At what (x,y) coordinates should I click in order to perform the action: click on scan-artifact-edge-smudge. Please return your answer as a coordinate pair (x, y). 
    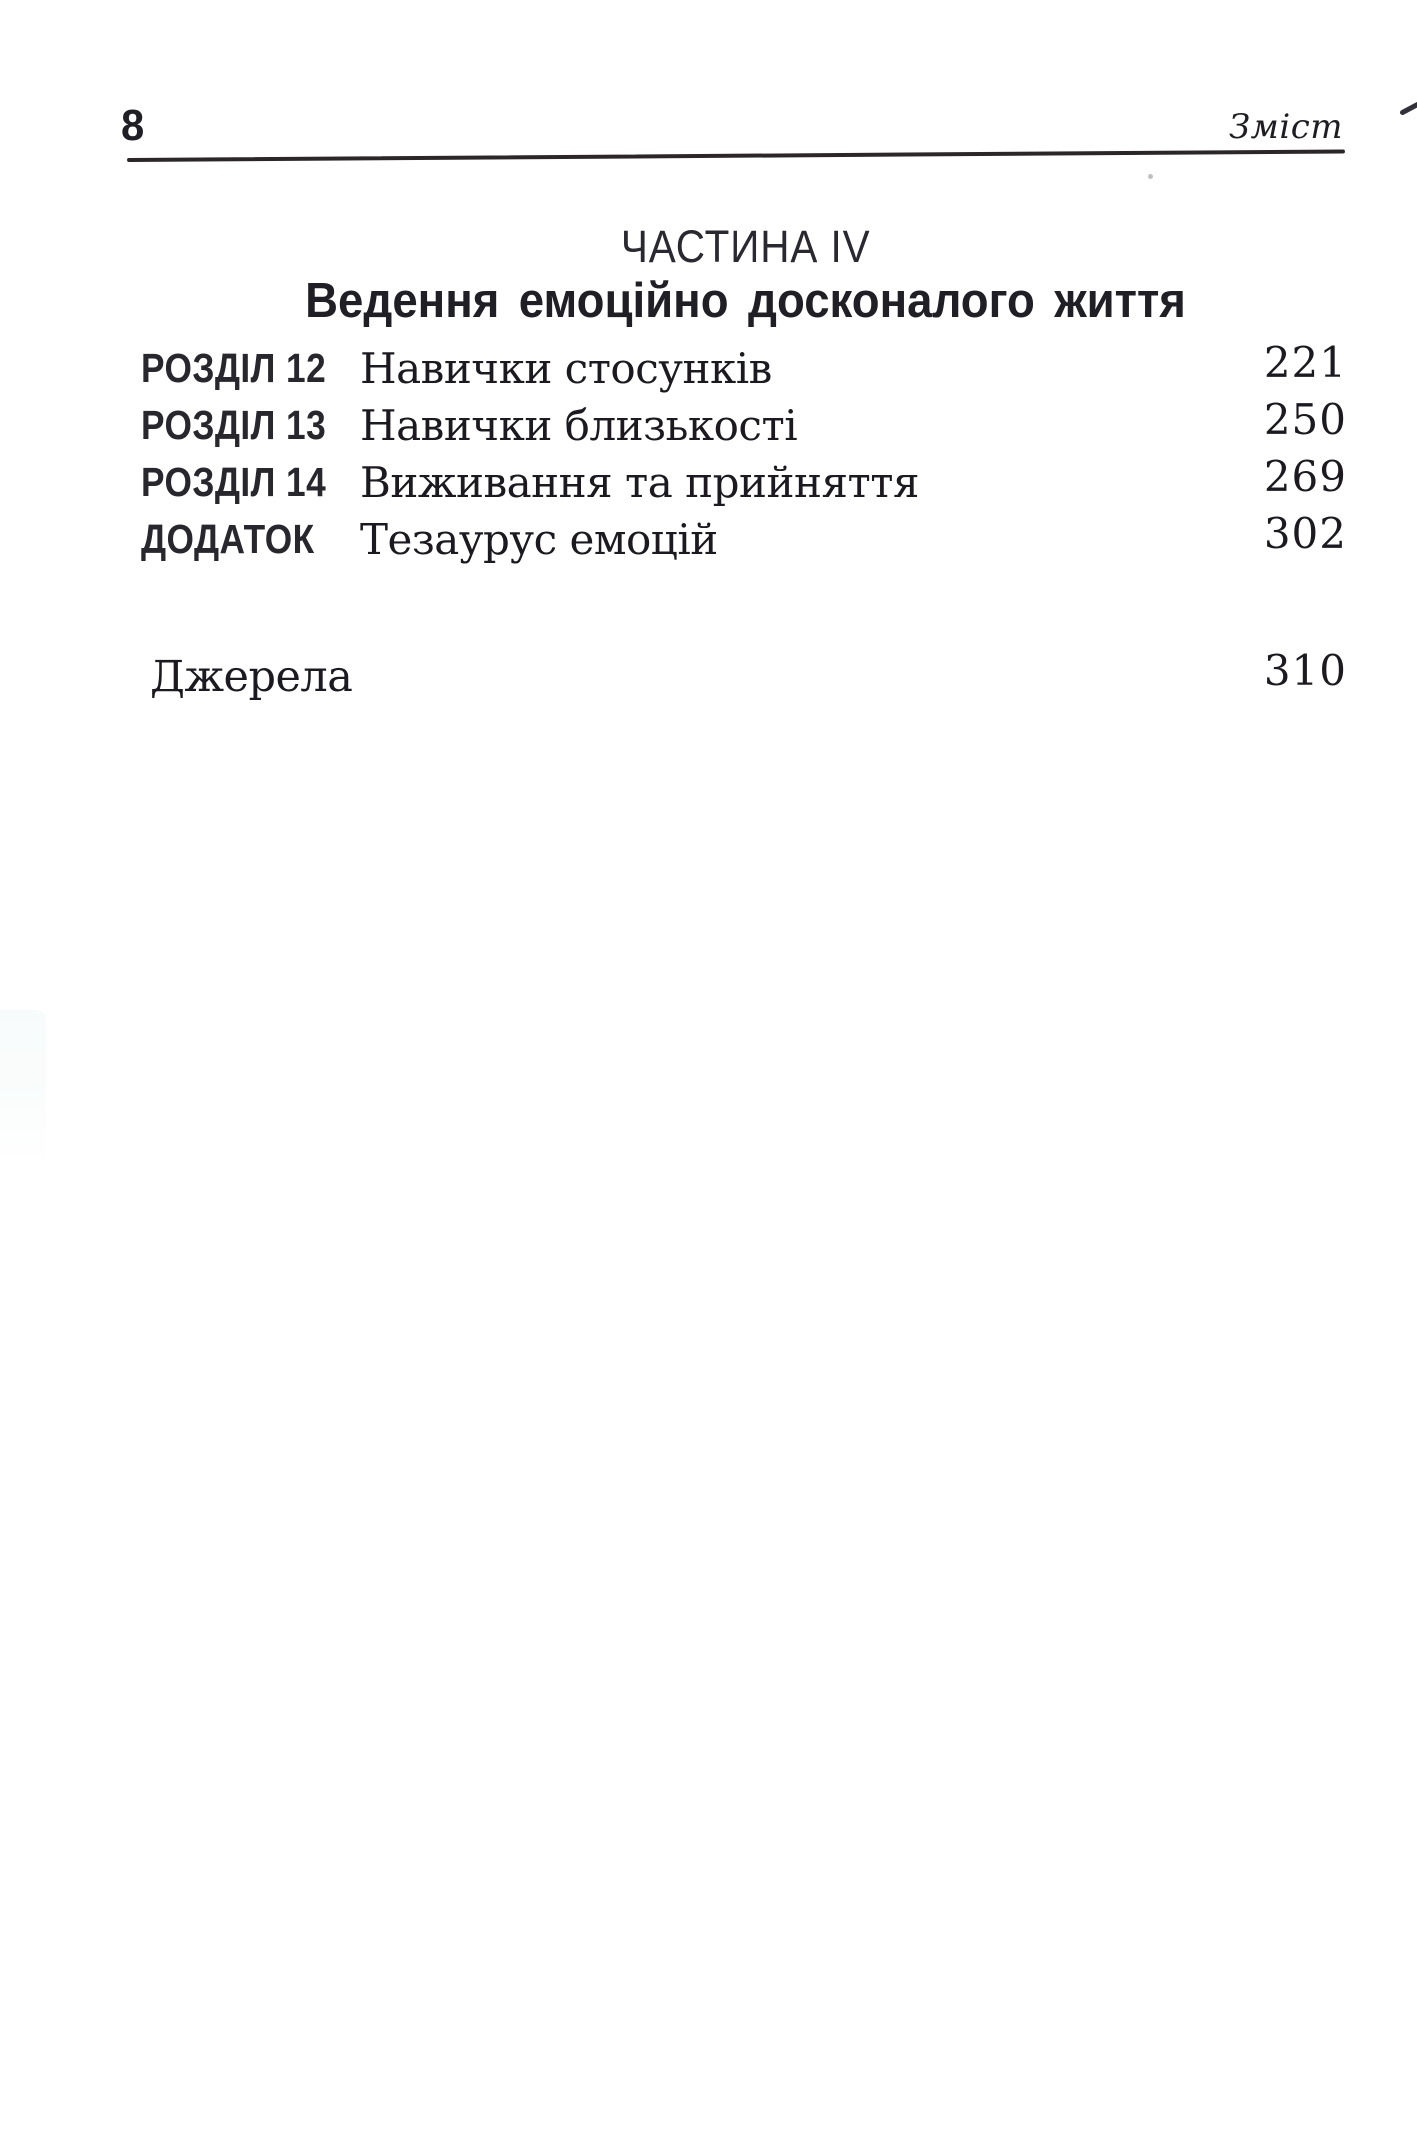
    Looking at the image, I should click on (23, 1090).